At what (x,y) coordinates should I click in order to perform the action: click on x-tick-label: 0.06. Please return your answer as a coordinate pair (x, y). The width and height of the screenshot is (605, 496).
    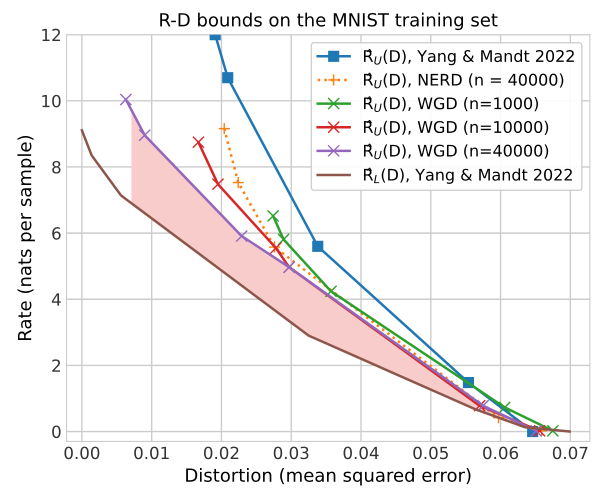
    Looking at the image, I should click on (500, 453).